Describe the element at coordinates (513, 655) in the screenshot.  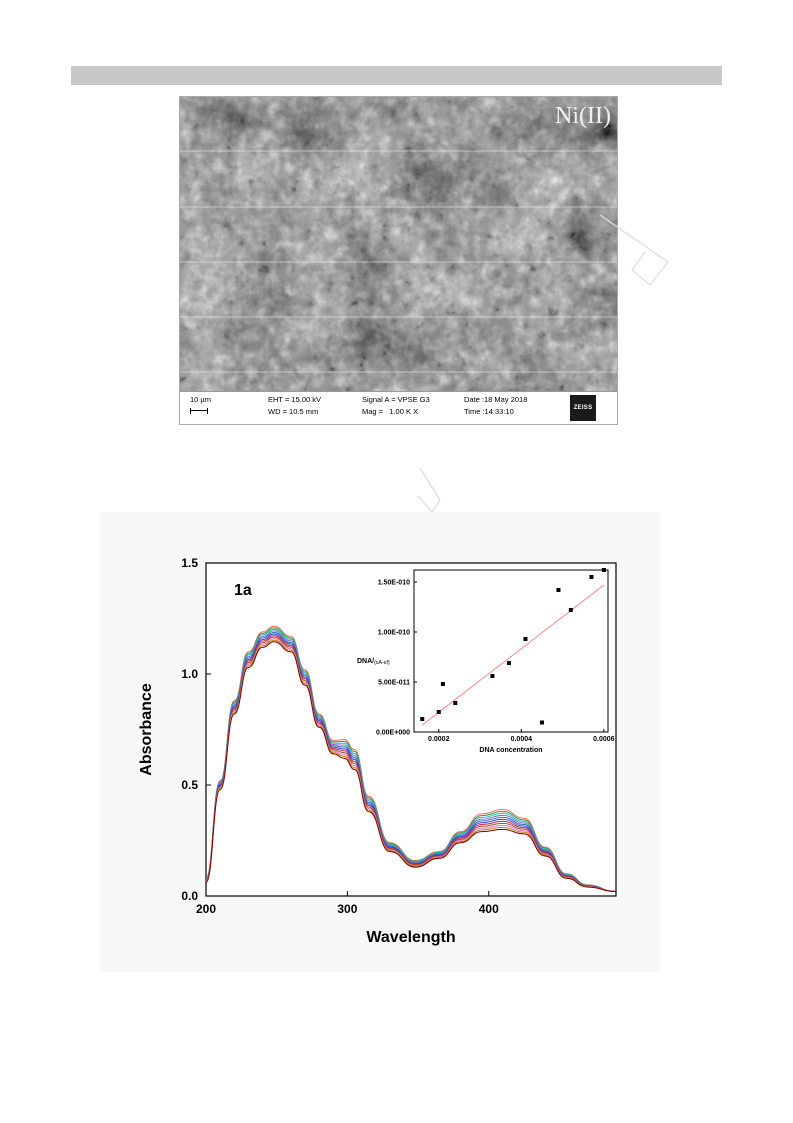
I see `inset-fit-line` at that location.